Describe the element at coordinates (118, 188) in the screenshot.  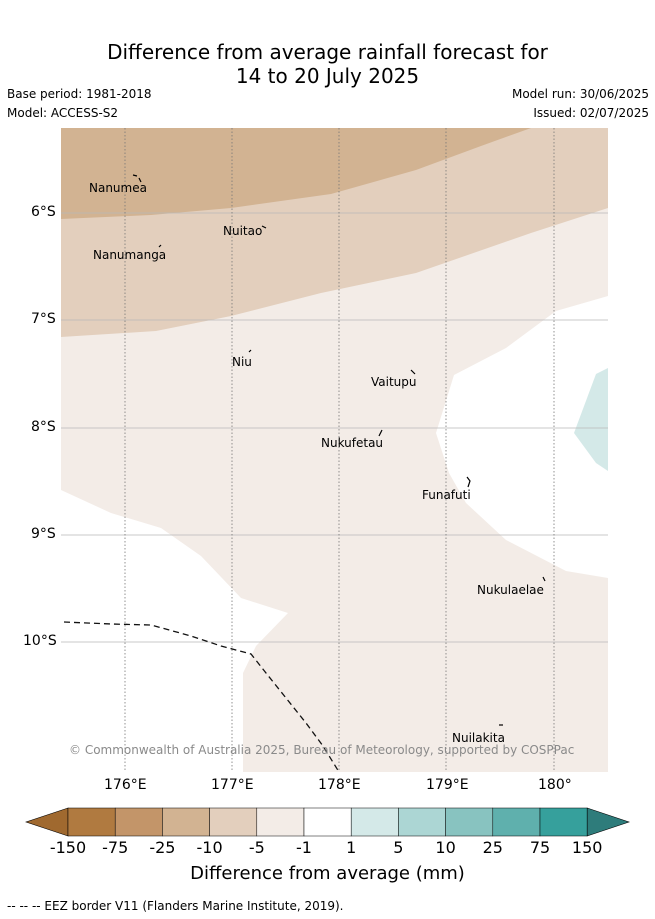
I see `island-label-nanumea: Nanumea` at that location.